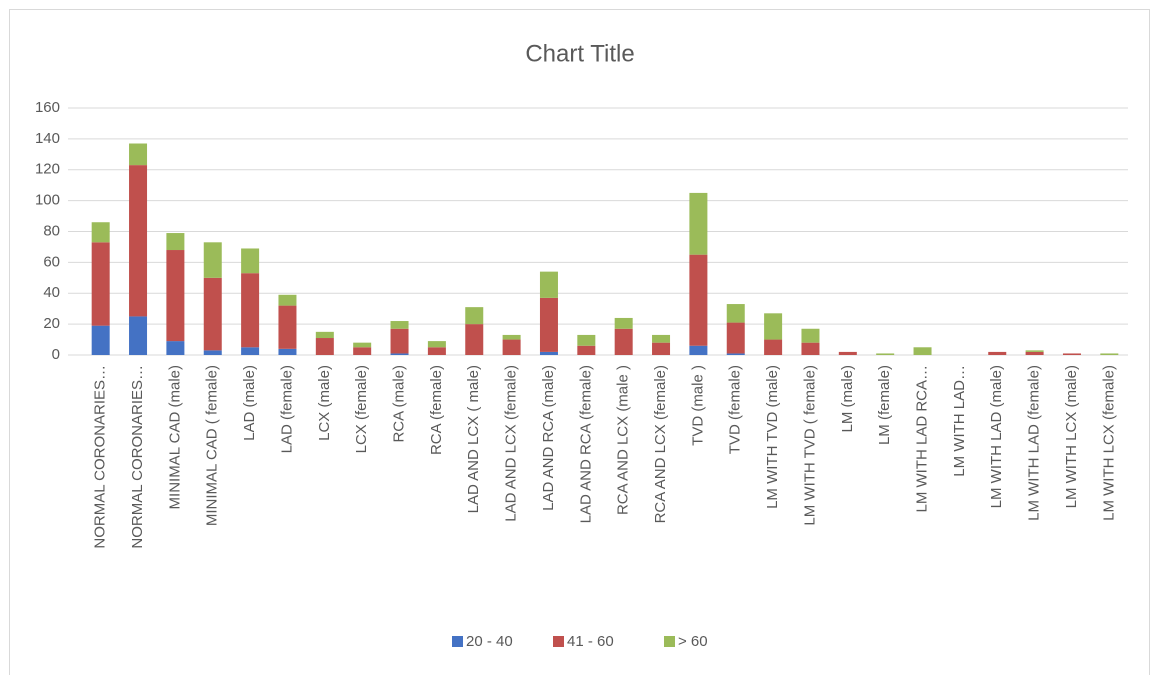 The width and height of the screenshot is (1151, 675). I want to click on x-tick-label: LM WITH LAD (female), so click(1034, 443).